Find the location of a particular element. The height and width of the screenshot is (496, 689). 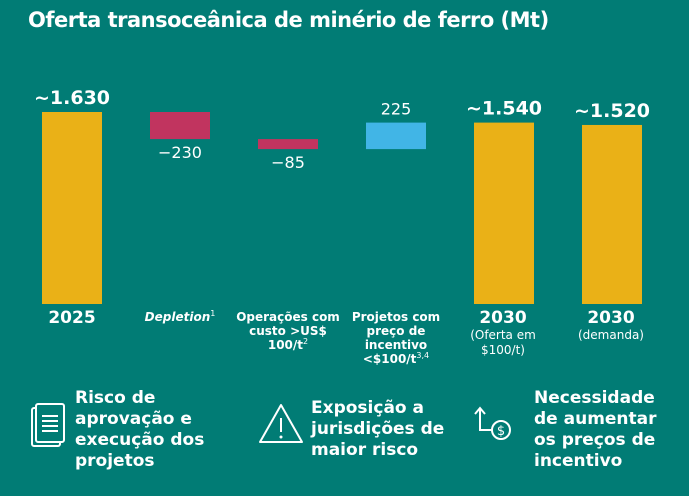

category-label-operations: Operações com custo >US$ 100/t2 is located at coordinates (288, 331).